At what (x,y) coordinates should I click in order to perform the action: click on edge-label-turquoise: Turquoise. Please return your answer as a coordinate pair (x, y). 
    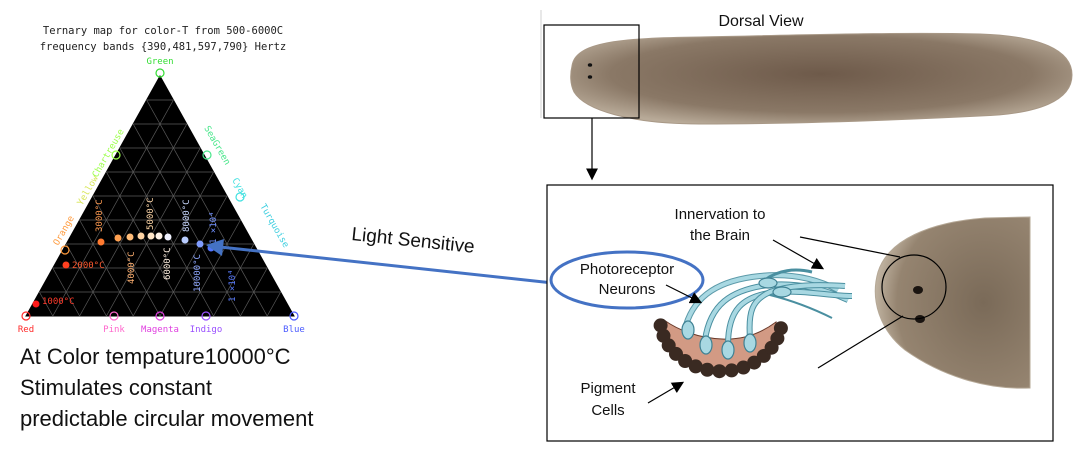
    Looking at the image, I should click on (273, 226).